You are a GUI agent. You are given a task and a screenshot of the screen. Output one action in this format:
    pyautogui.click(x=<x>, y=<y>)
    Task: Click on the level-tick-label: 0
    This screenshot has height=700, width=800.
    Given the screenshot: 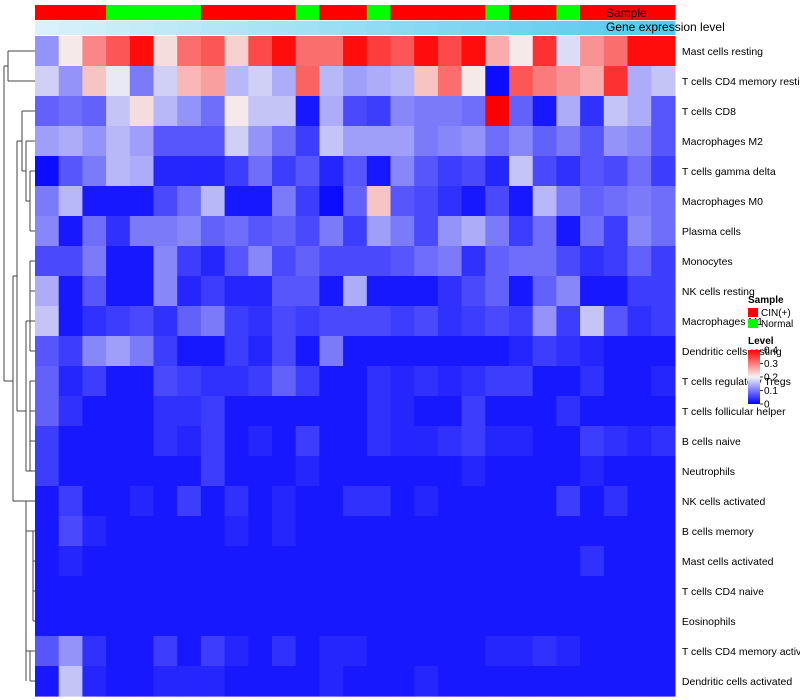 What is the action you would take?
    pyautogui.click(x=767, y=405)
    